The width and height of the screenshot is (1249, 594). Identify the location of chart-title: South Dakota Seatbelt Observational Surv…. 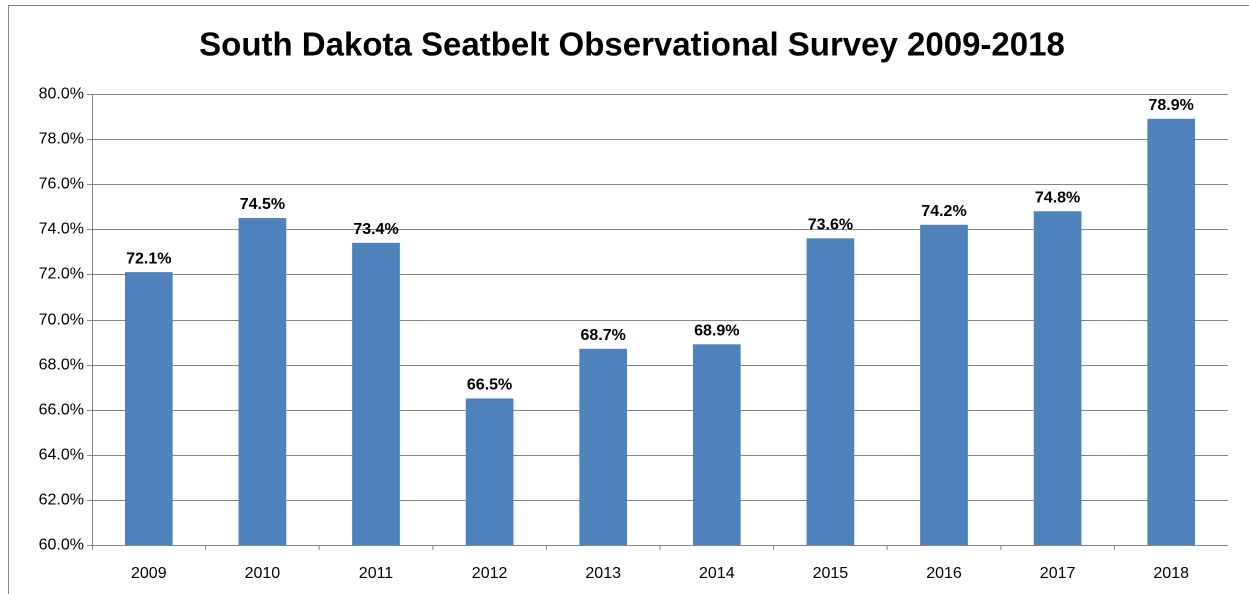
(632, 44).